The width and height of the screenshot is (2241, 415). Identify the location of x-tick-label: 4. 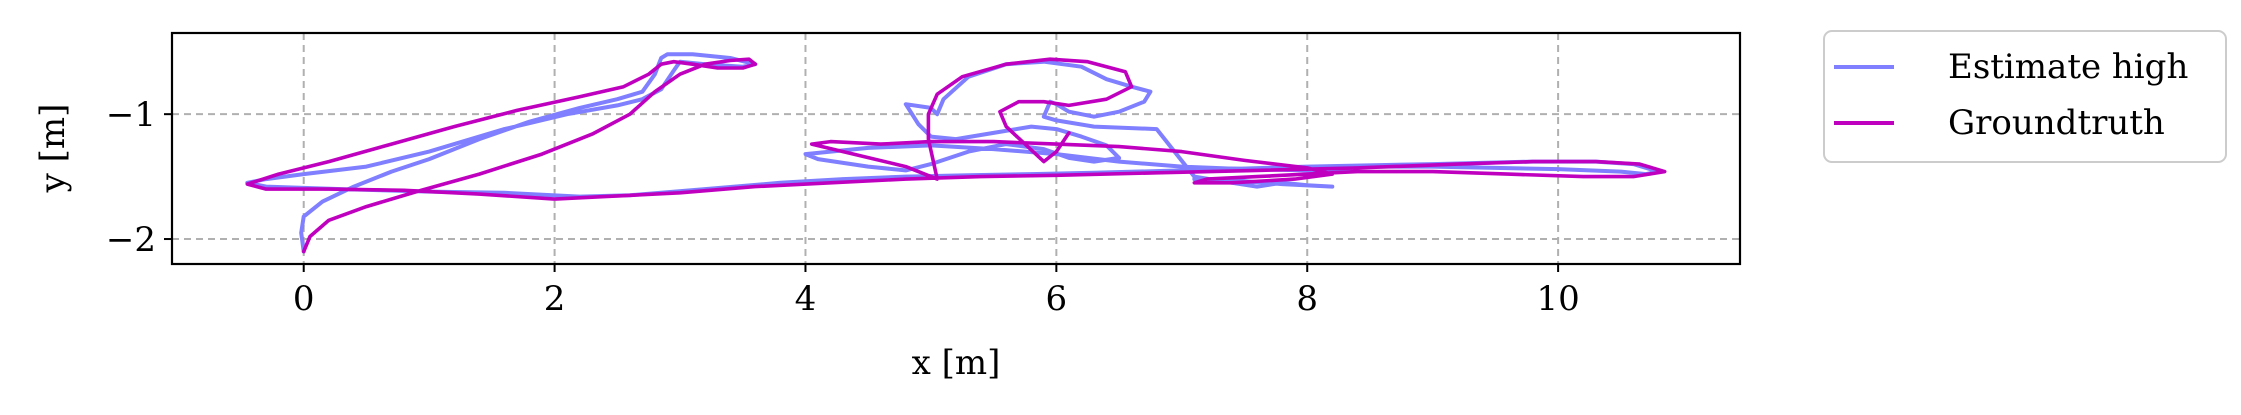
(806, 299).